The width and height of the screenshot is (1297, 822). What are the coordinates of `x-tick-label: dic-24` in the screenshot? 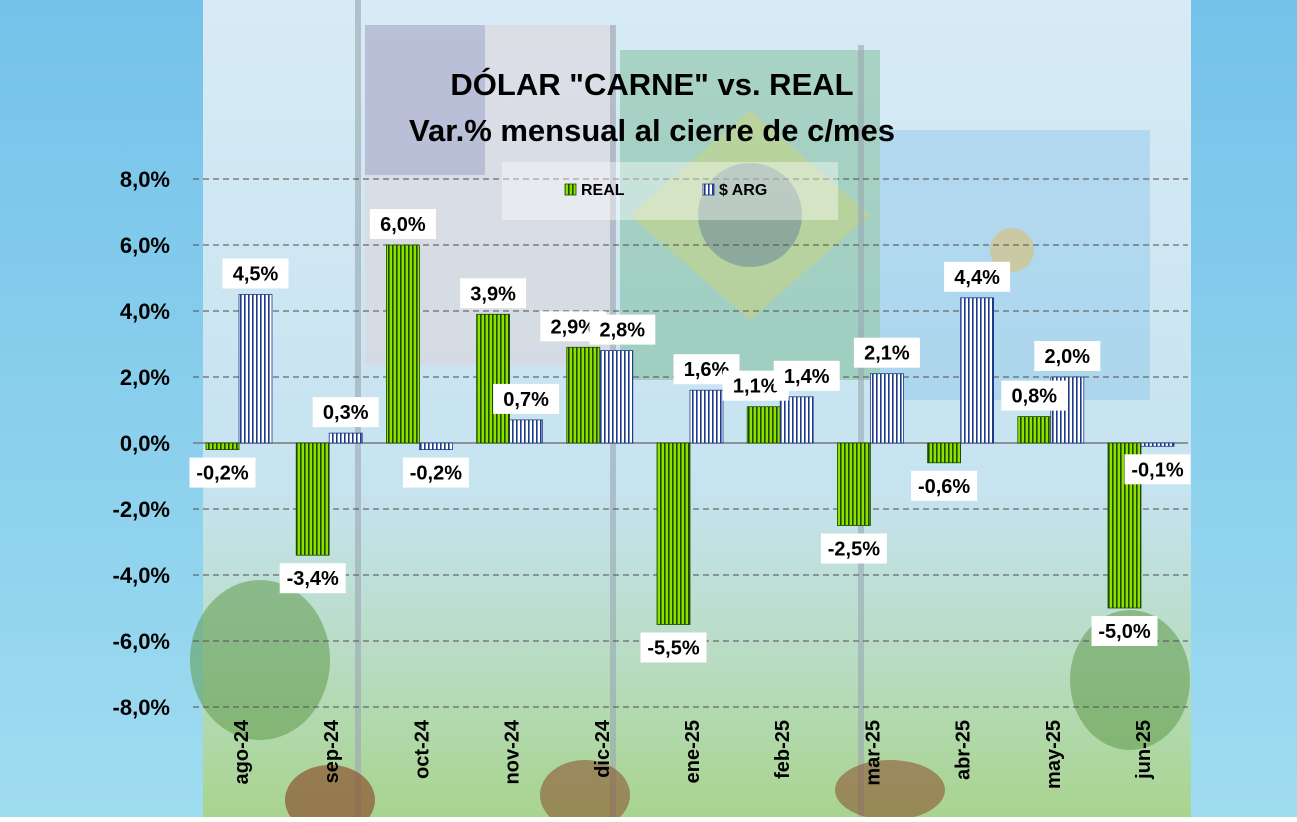 It's located at (603, 748).